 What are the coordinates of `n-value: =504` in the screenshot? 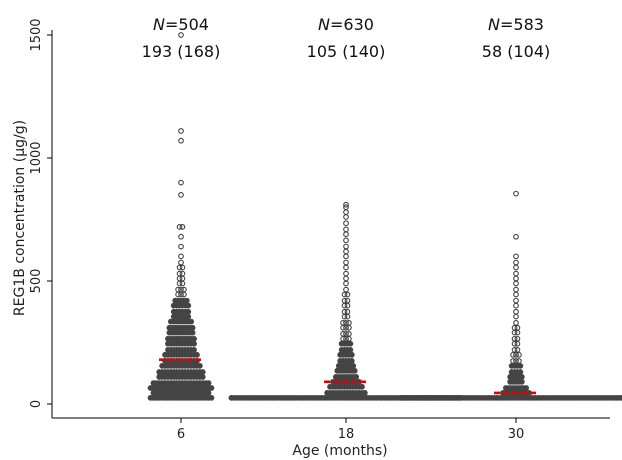 It's located at (187, 24).